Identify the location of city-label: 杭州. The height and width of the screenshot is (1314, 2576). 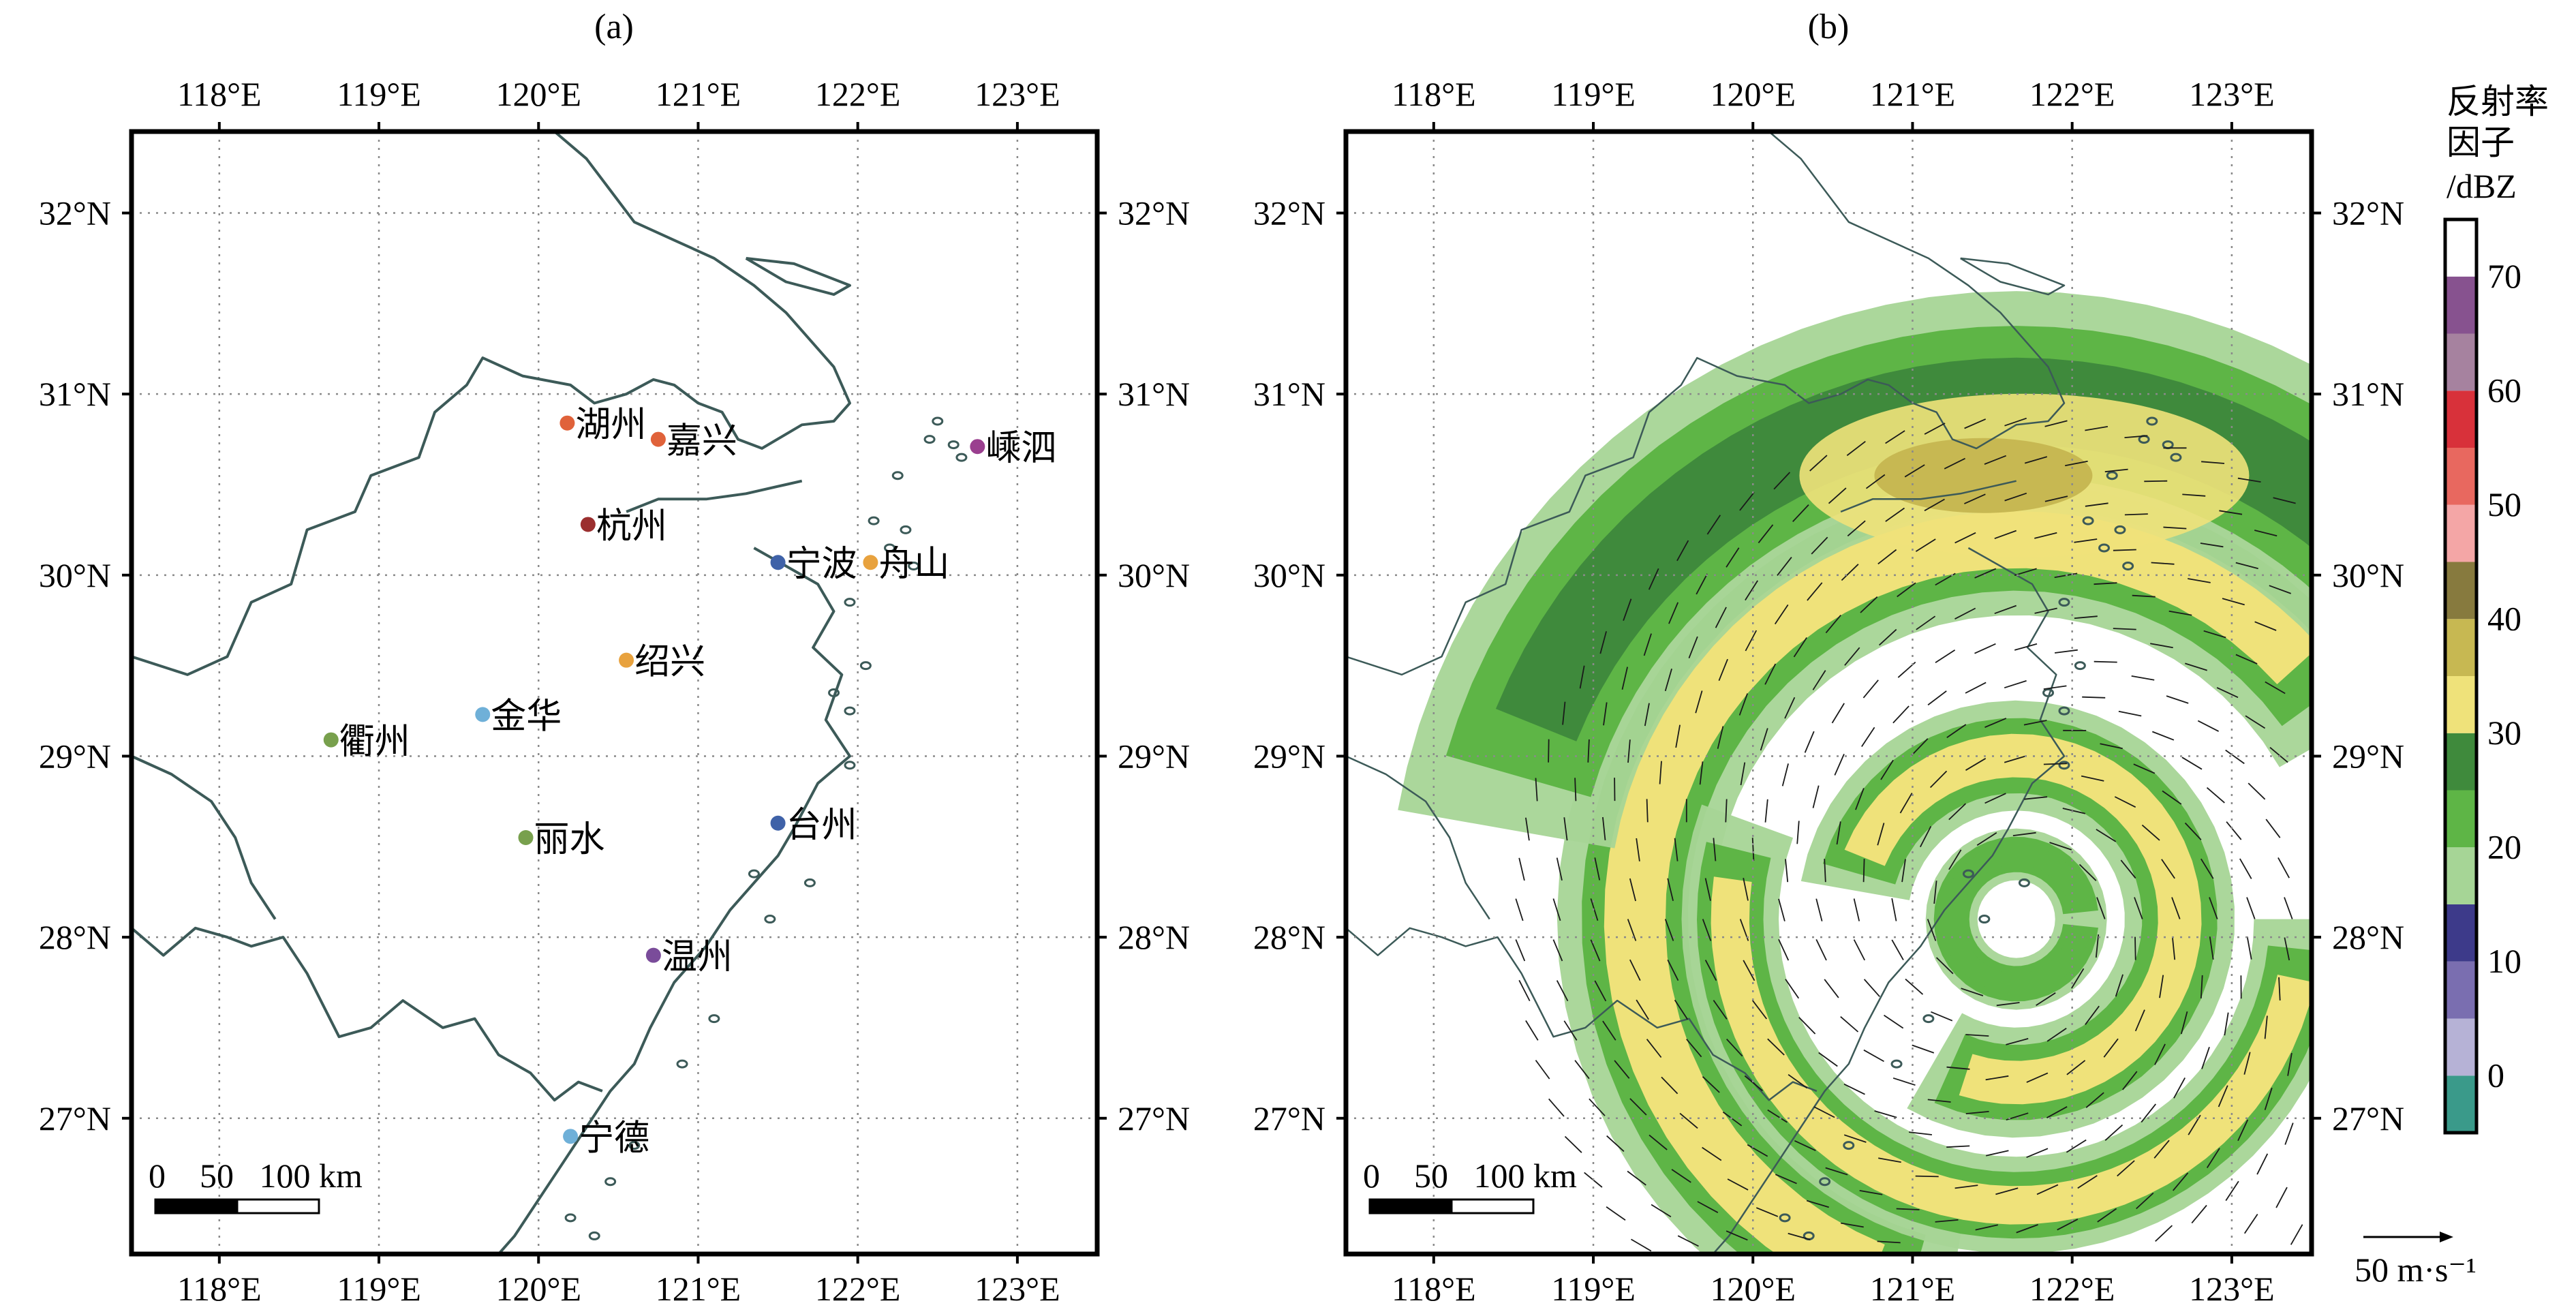
(631, 526).